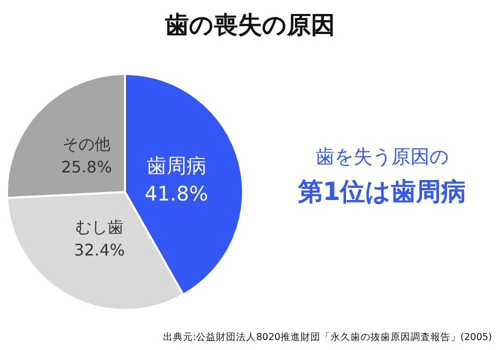 This screenshot has width=500, height=350. Describe the element at coordinates (86, 144) in the screenshot. I see `slice-label: その他` at that location.